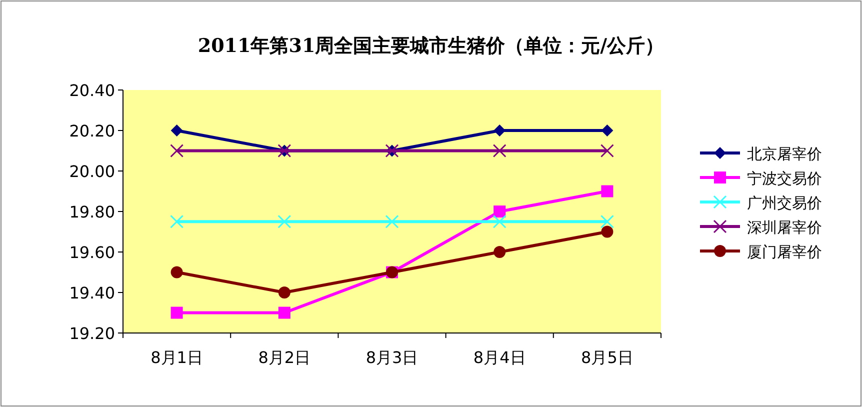  I want to click on legend-label: 厦门屠宰价, so click(784, 252).